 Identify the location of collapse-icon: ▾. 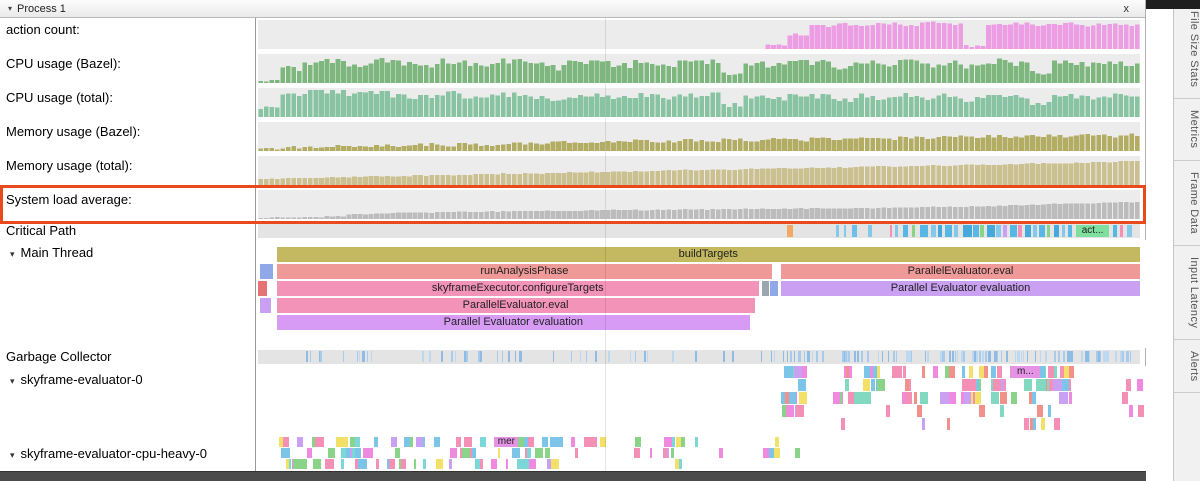
(12, 254).